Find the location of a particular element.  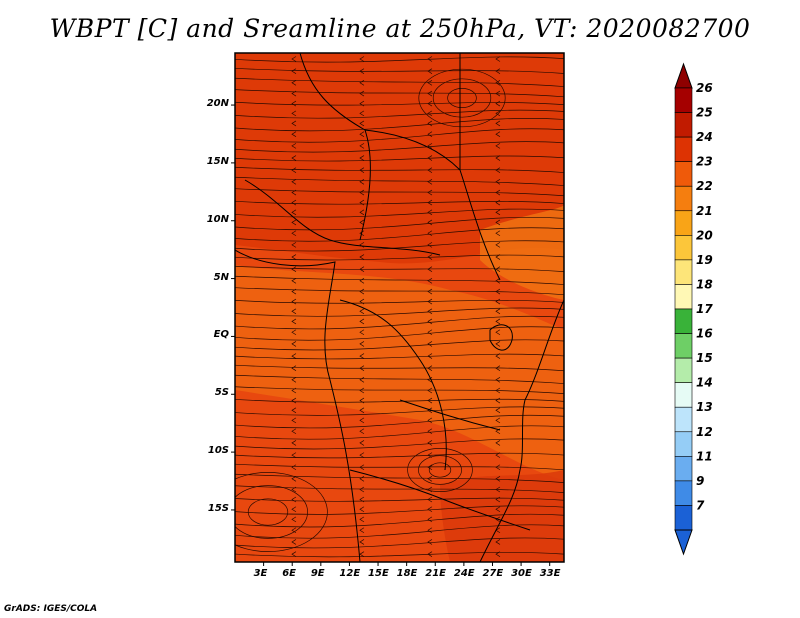

lat-tick-label: 5N is located at coordinates (221, 277).